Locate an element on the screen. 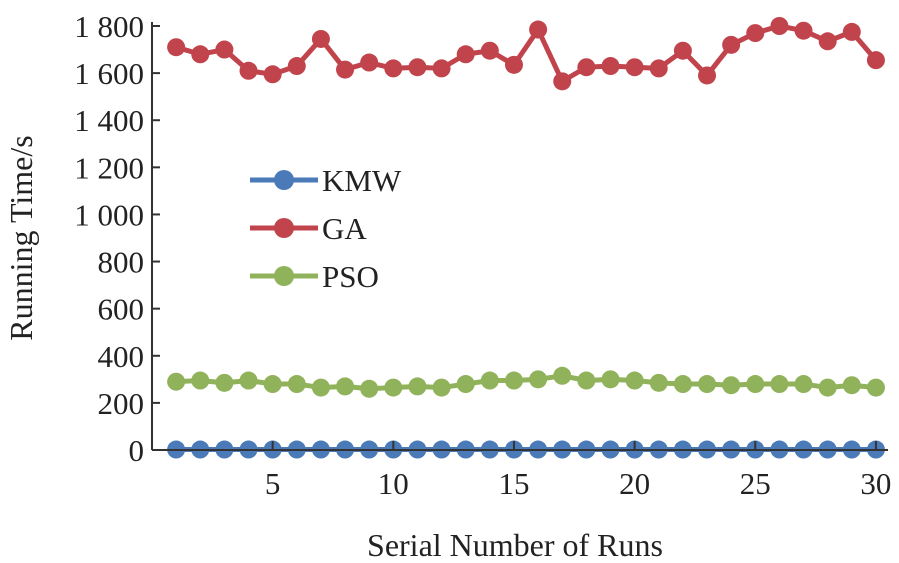  y-tick-label: 1 600 is located at coordinates (109, 73).